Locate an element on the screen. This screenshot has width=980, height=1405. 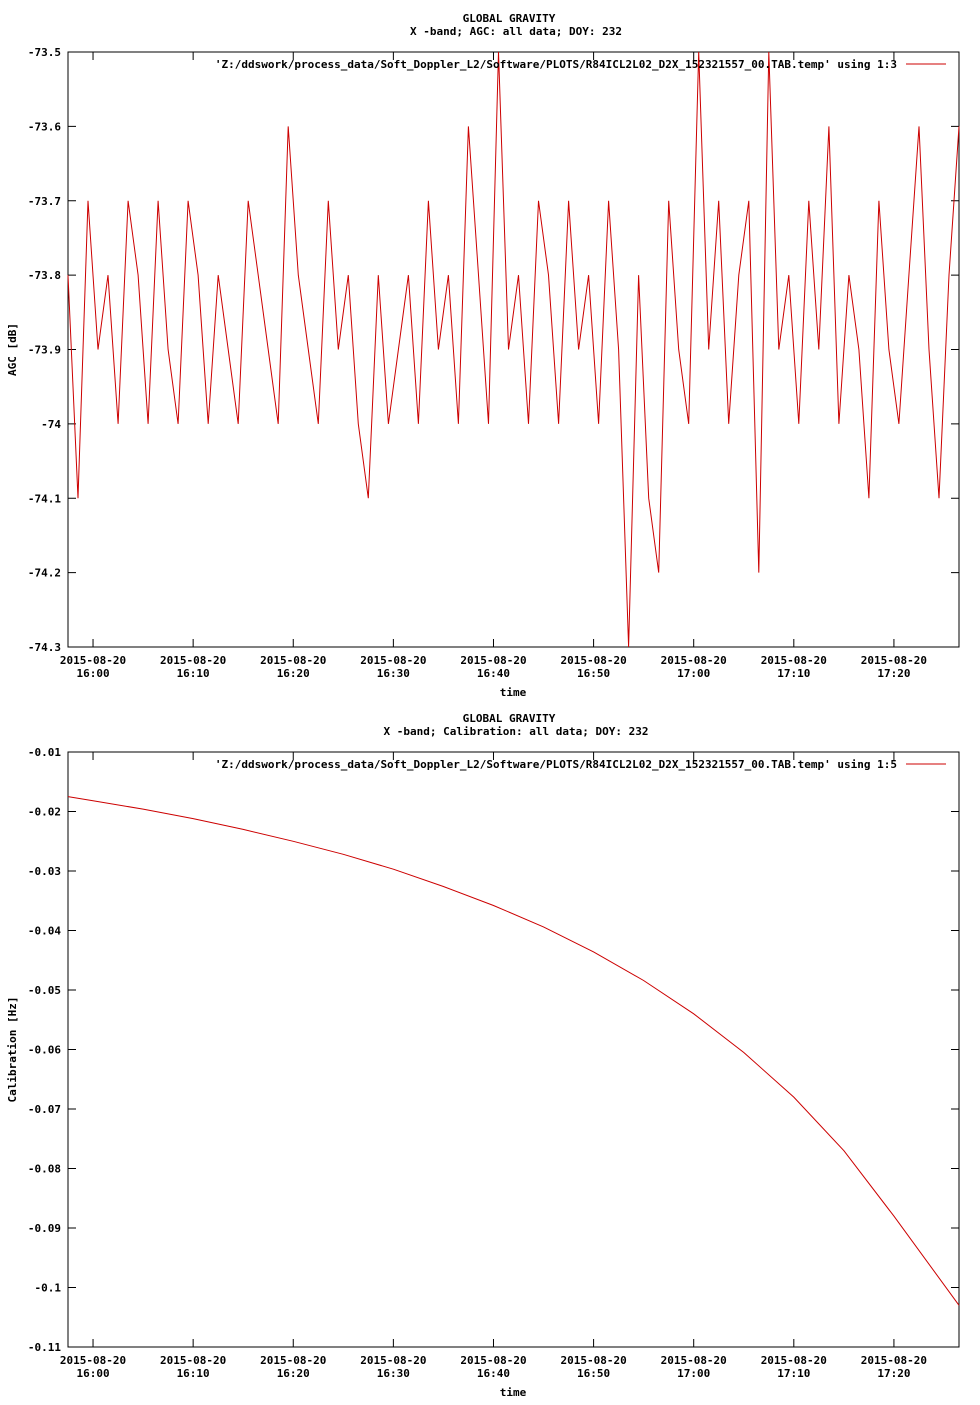
y-tick-label: -73.7 is located at coordinates (44, 201).